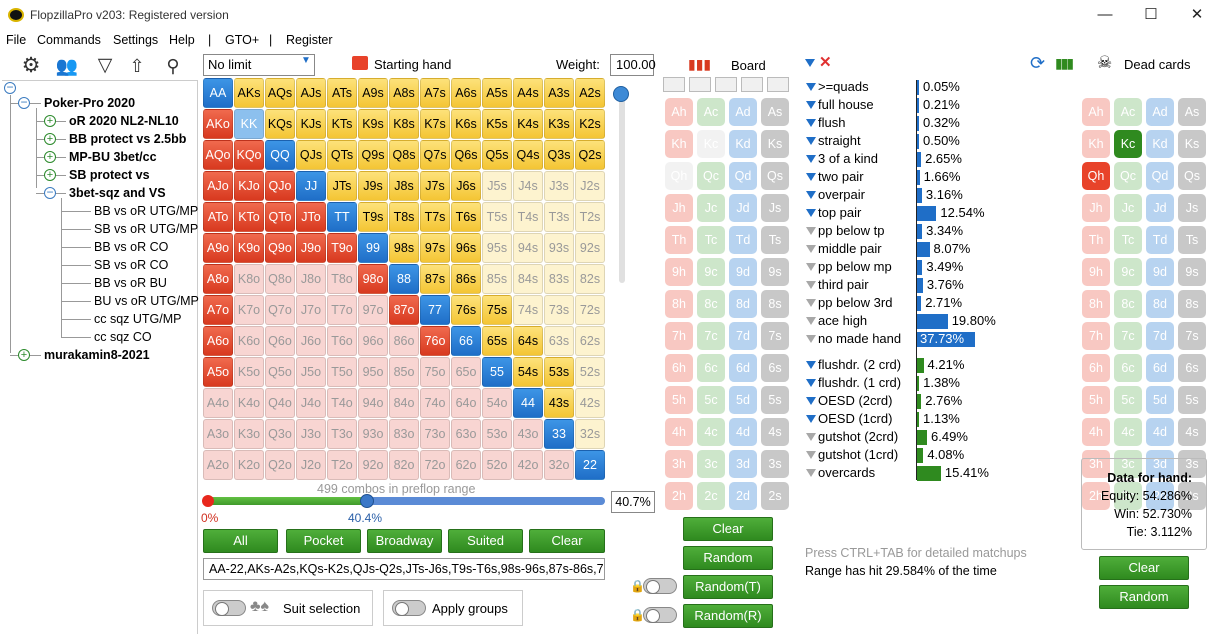  What do you see at coordinates (249, 279) in the screenshot?
I see `hand-cell: K8o` at bounding box center [249, 279].